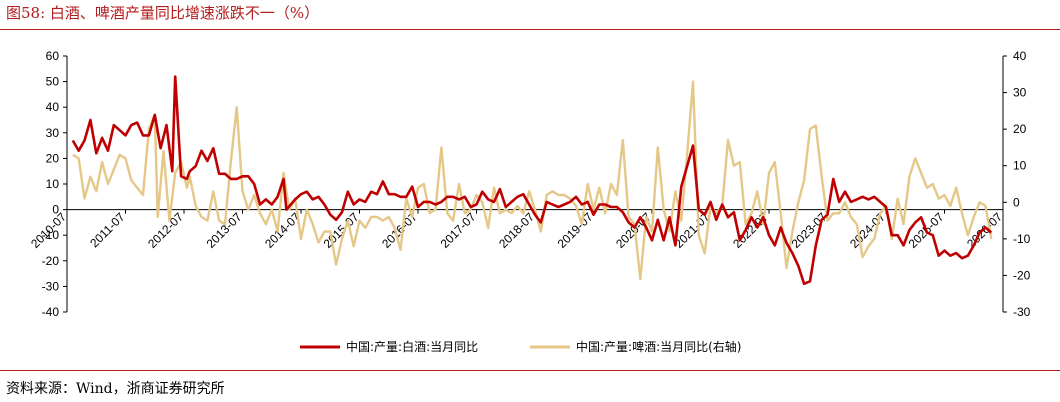 The width and height of the screenshot is (1060, 402). I want to click on y-tick-label-right: -30, so click(1022, 312).